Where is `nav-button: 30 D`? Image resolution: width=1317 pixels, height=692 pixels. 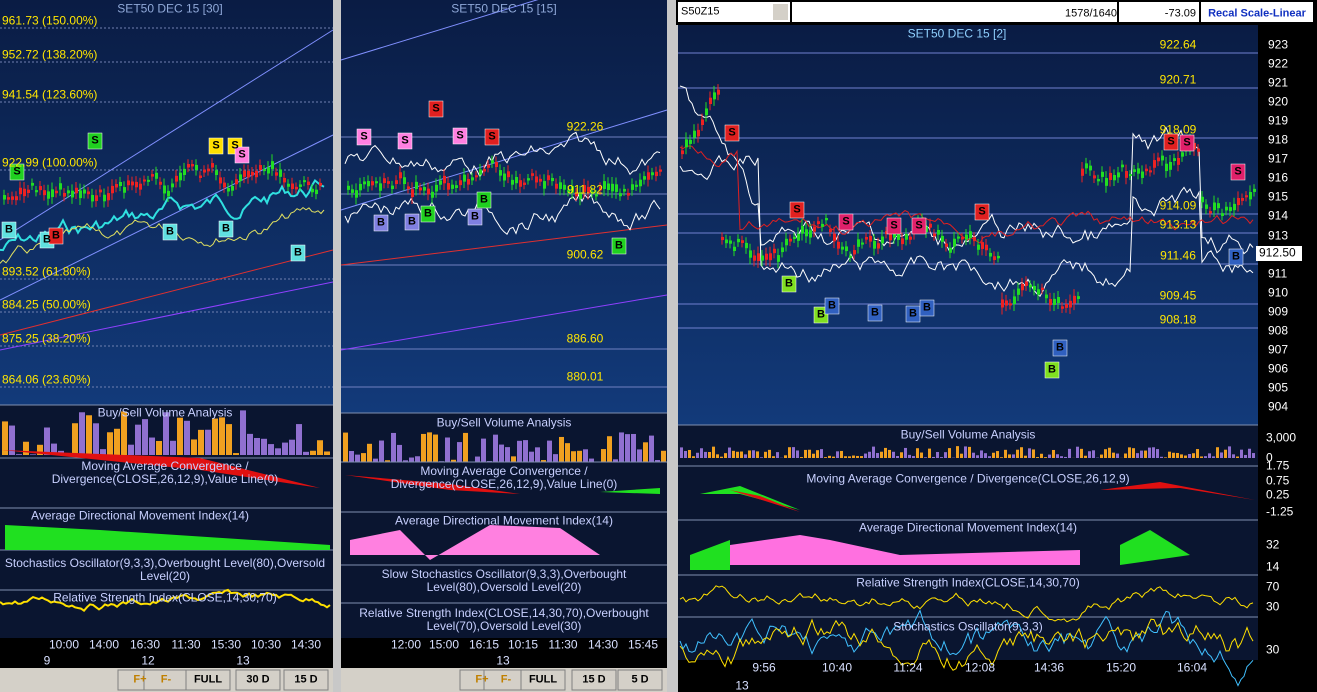 nav-button: 30 D is located at coordinates (258, 679).